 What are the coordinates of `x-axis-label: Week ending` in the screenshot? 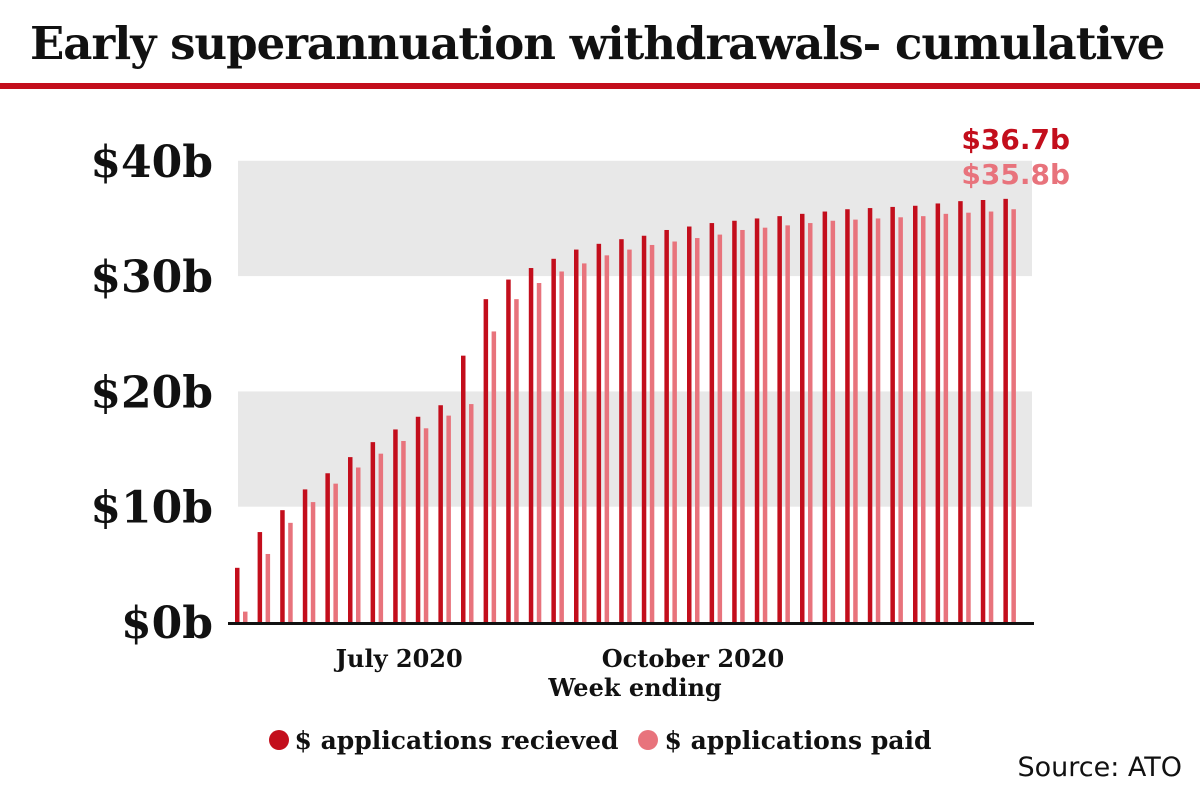 It's located at (634, 687).